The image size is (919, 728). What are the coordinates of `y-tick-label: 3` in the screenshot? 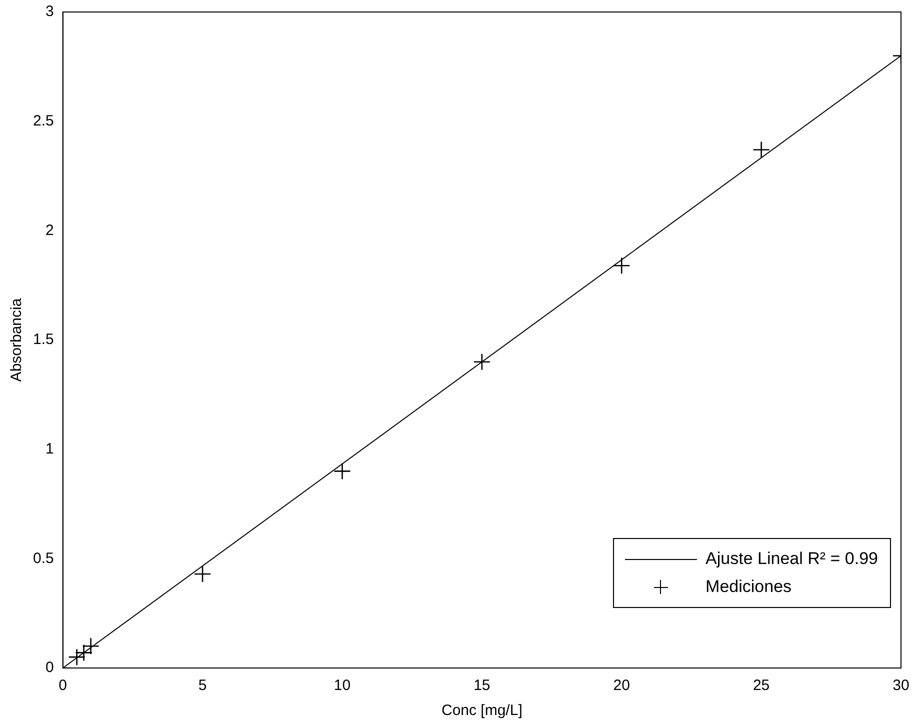 It's located at (50, 11).